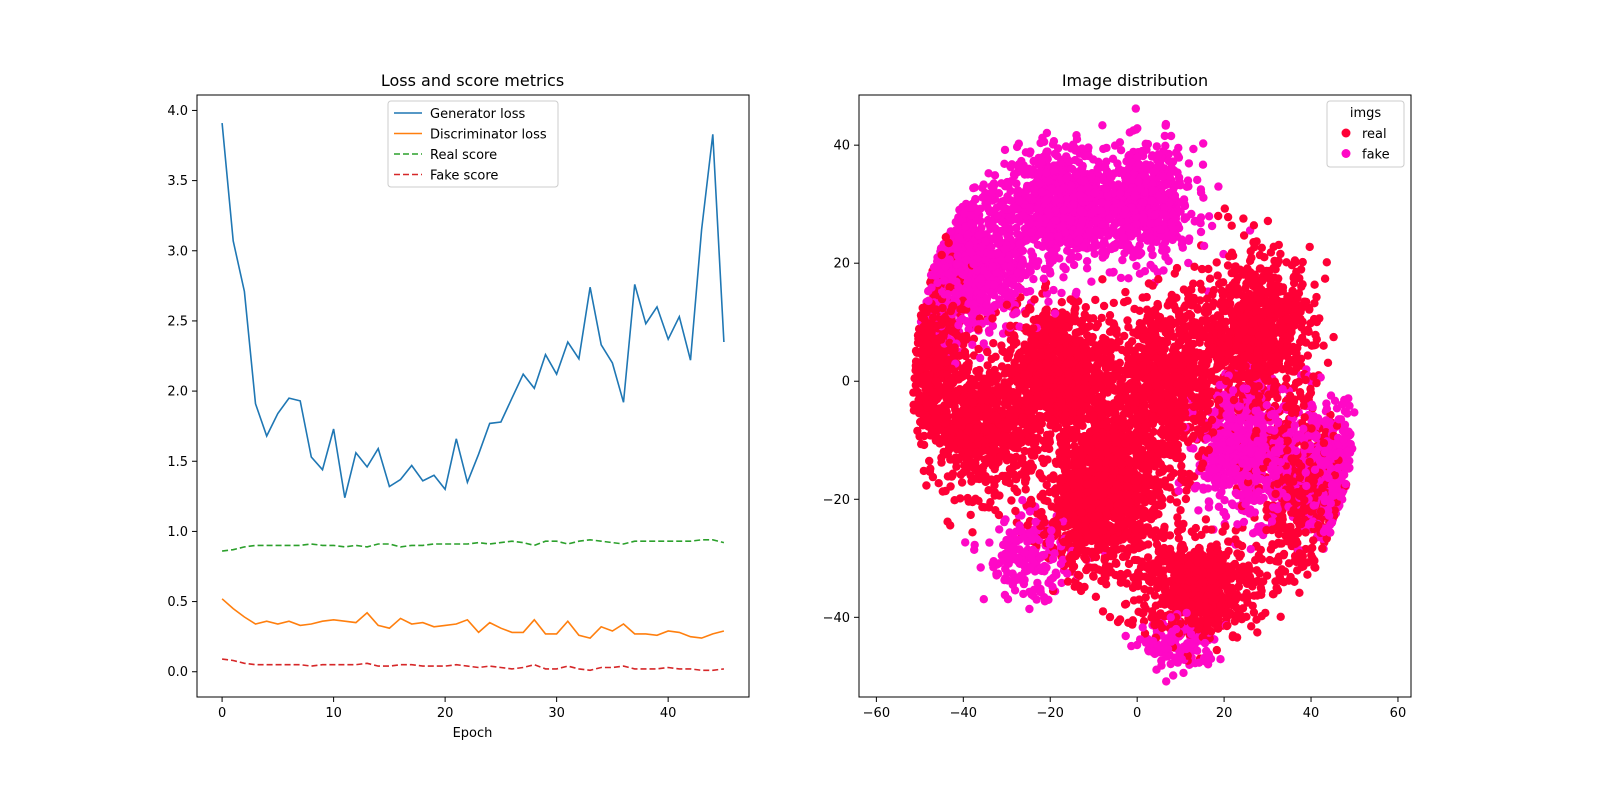  Describe the element at coordinates (668, 713) in the screenshot. I see `x-tick-label: 40` at that location.